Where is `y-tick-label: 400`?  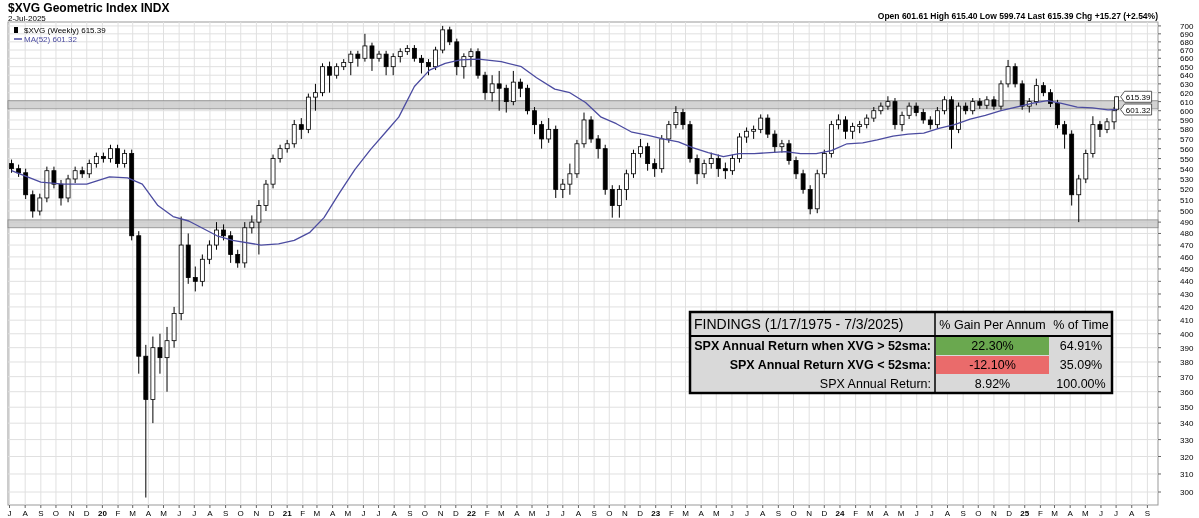 y-tick-label: 400 is located at coordinates (1187, 334).